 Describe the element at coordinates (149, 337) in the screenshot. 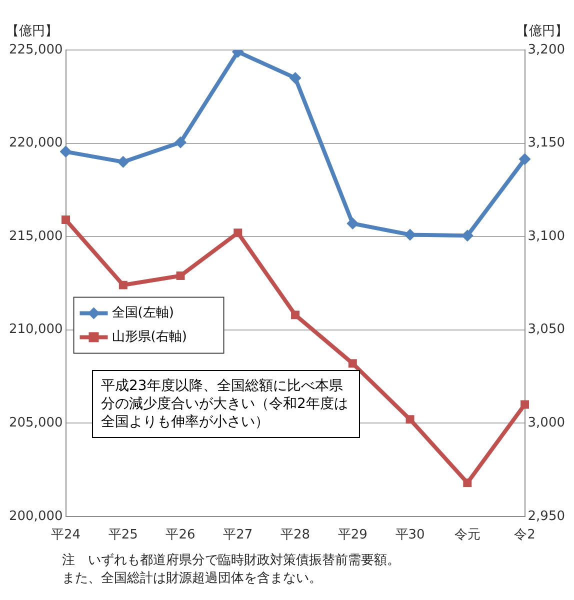

I see `legend-label: 山形県(右軸)` at that location.